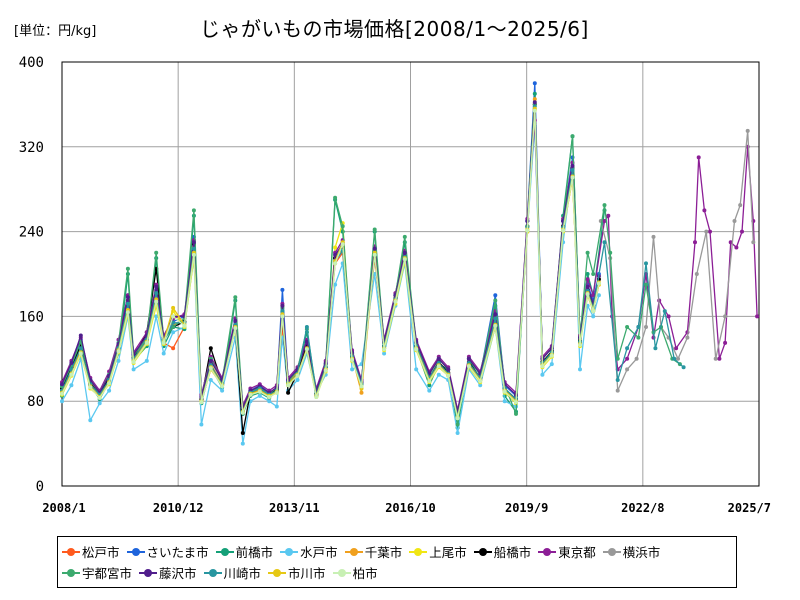 The width and height of the screenshot is (800, 600). I want to click on legend-label: 上尾市, so click(448, 552).